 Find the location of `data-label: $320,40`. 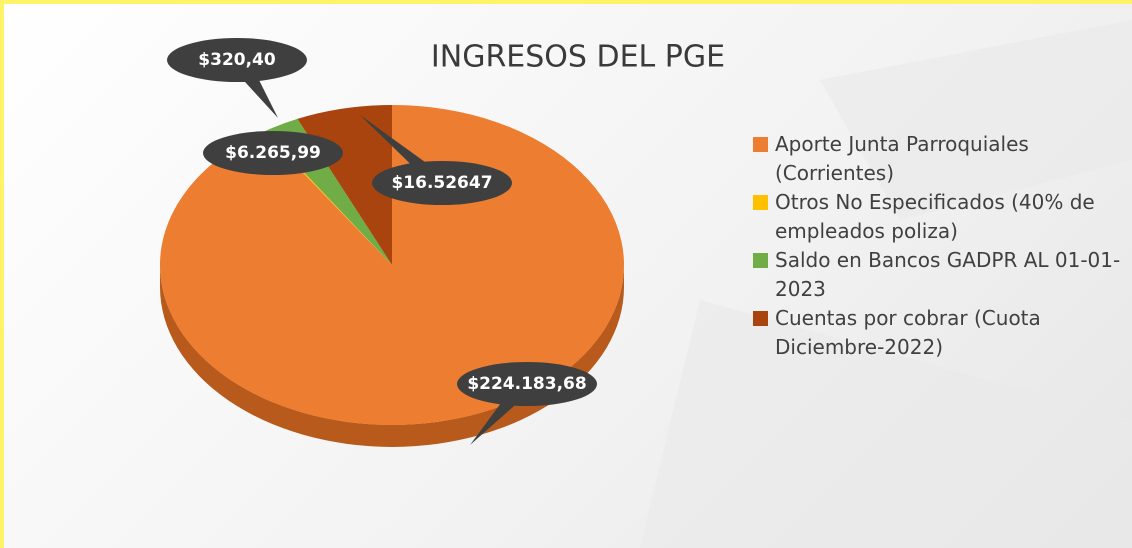

data-label: $320,40 is located at coordinates (237, 60).